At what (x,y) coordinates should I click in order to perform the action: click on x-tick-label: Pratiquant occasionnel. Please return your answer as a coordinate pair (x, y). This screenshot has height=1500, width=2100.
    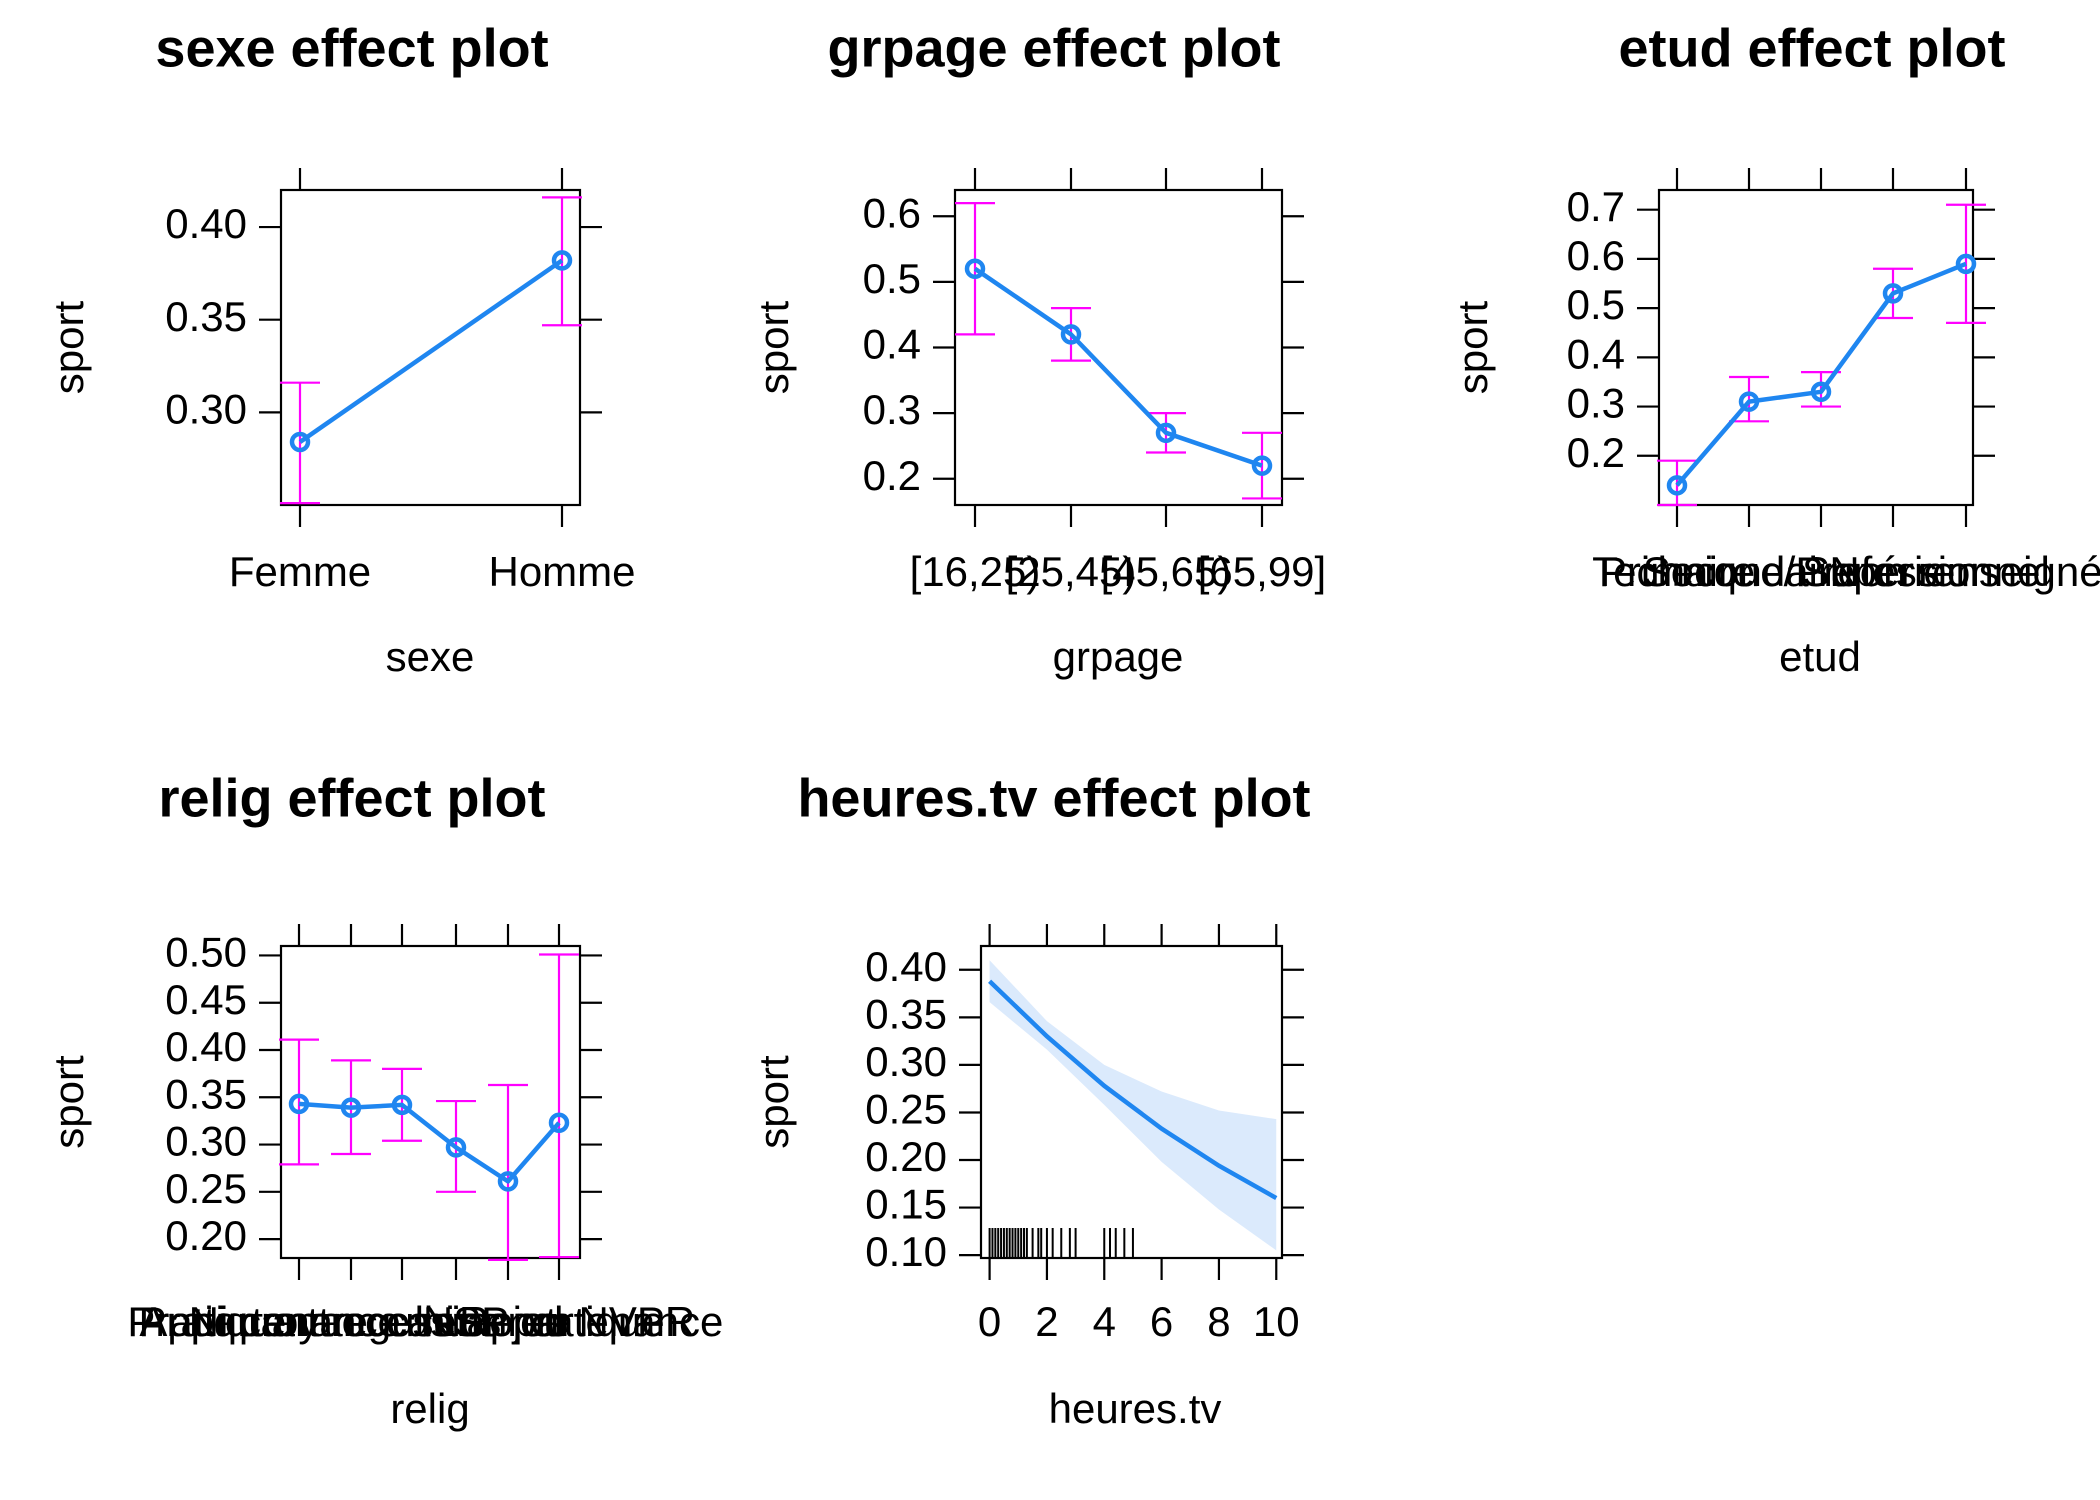
    Looking at the image, I should click on (351, 1321).